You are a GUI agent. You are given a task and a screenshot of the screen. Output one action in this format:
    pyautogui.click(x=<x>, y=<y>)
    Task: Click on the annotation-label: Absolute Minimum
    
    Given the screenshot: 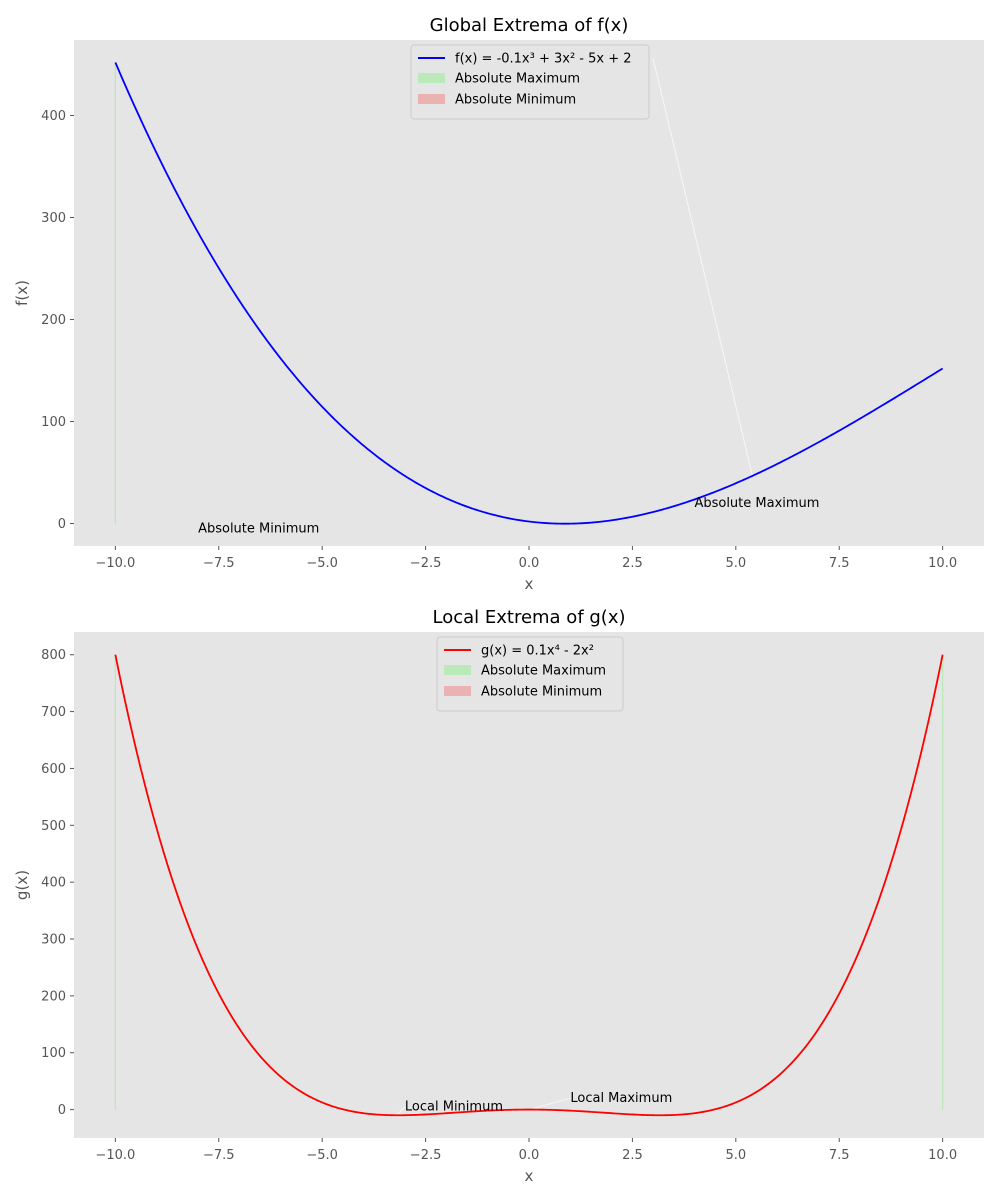 What is the action you would take?
    pyautogui.click(x=258, y=529)
    